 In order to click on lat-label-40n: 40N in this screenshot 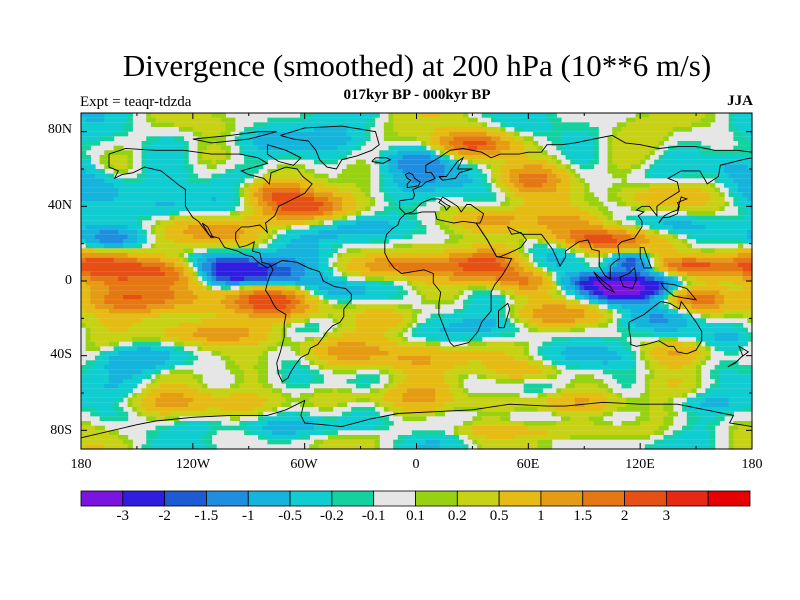, I will do `click(59, 205)`.